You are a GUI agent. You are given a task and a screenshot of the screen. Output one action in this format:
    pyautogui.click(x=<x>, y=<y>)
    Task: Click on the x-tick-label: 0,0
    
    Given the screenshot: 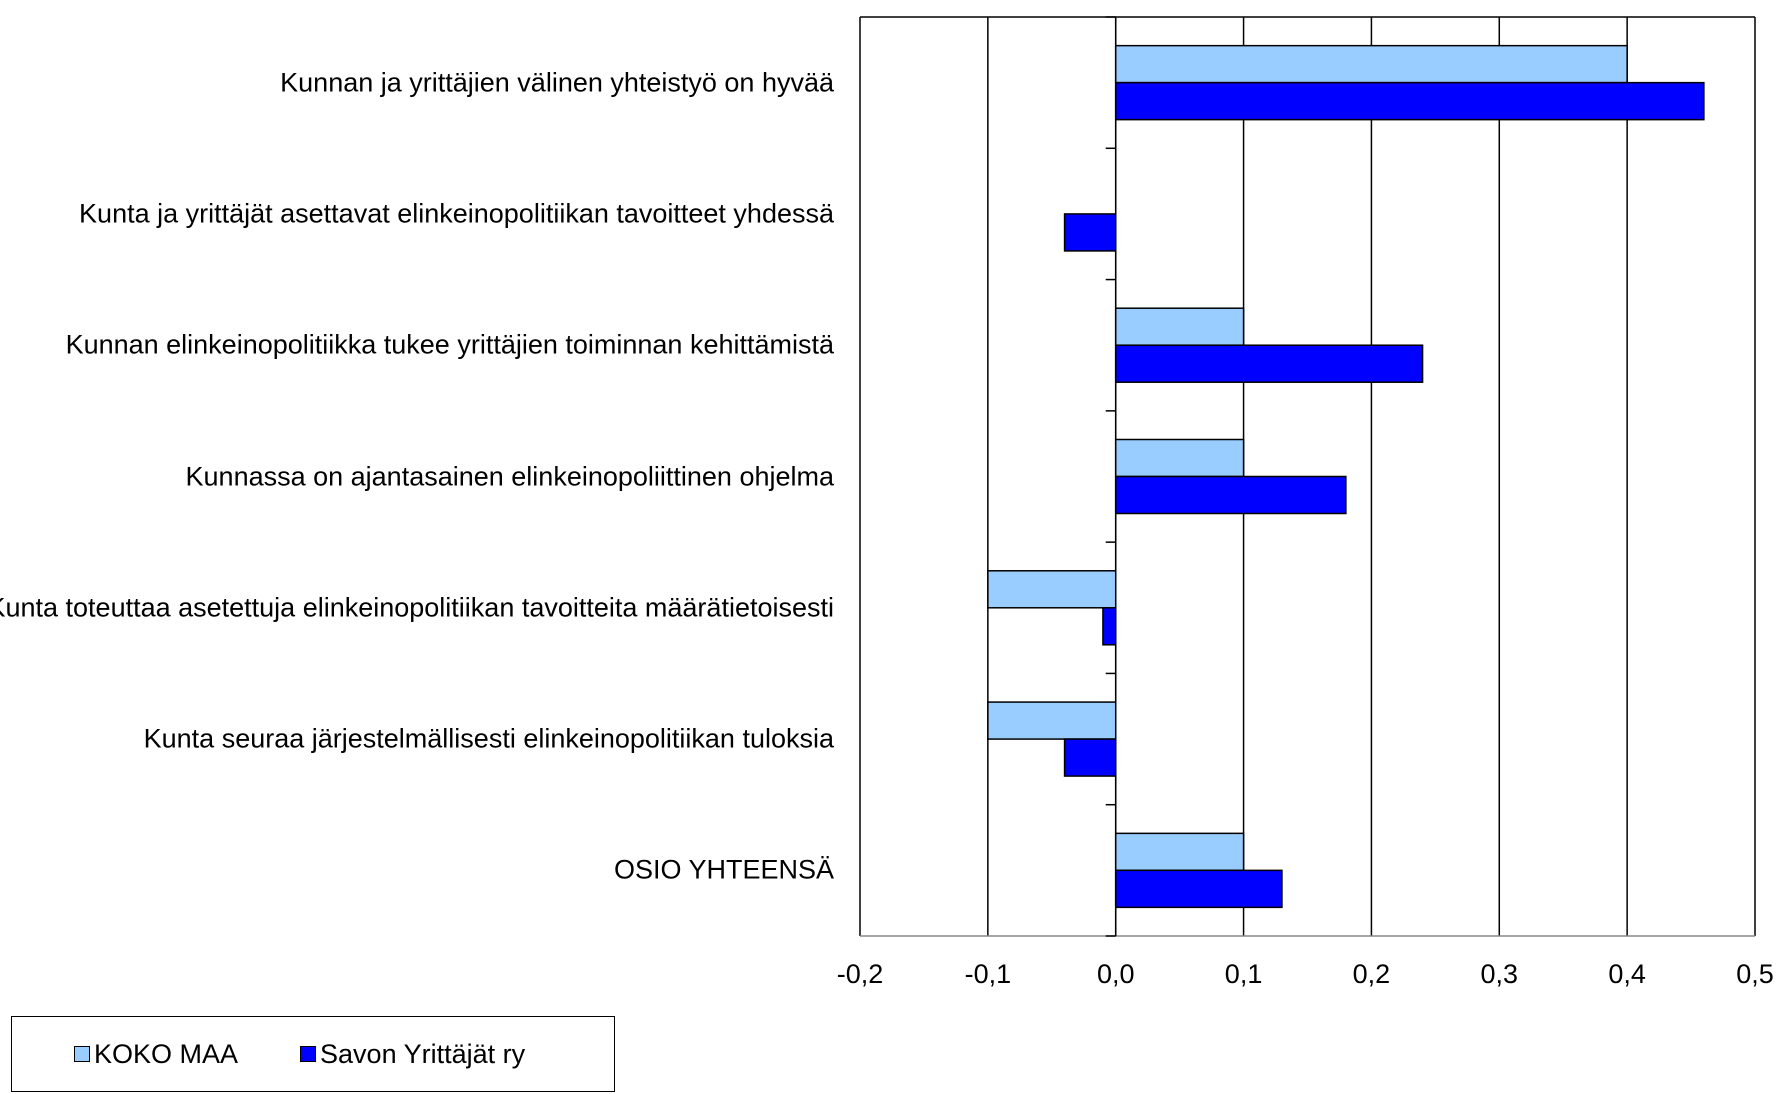 What is the action you would take?
    pyautogui.click(x=1116, y=974)
    